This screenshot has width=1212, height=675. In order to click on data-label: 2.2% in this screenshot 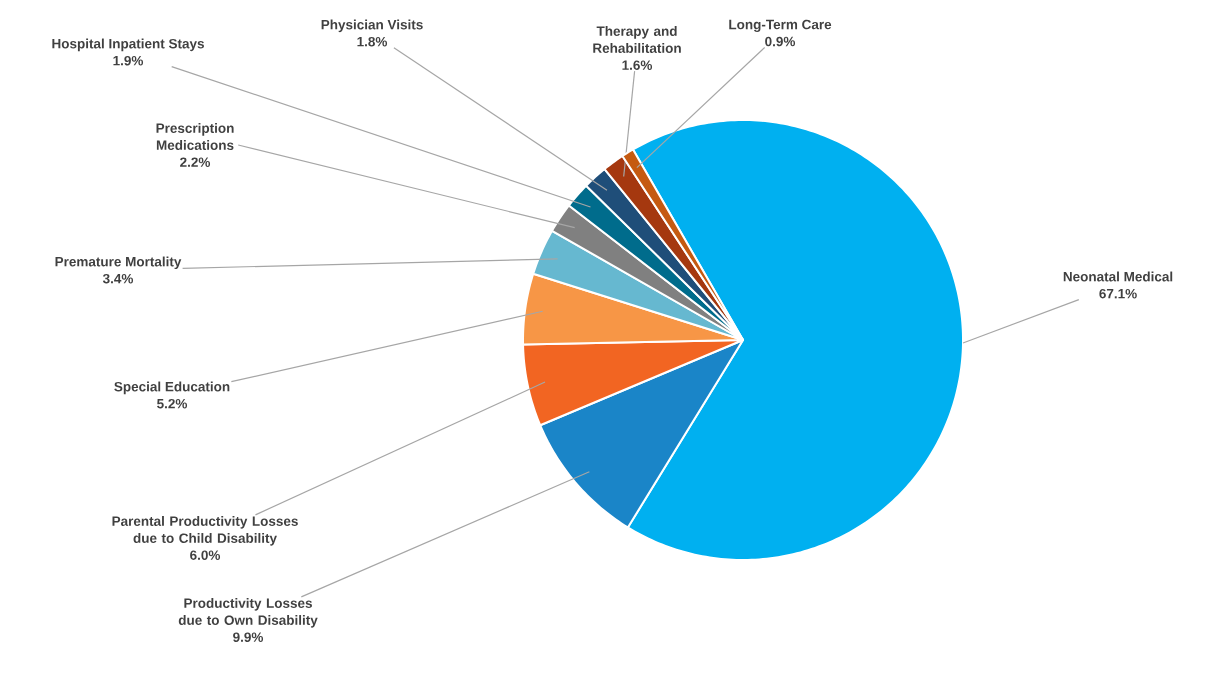, I will do `click(195, 162)`.